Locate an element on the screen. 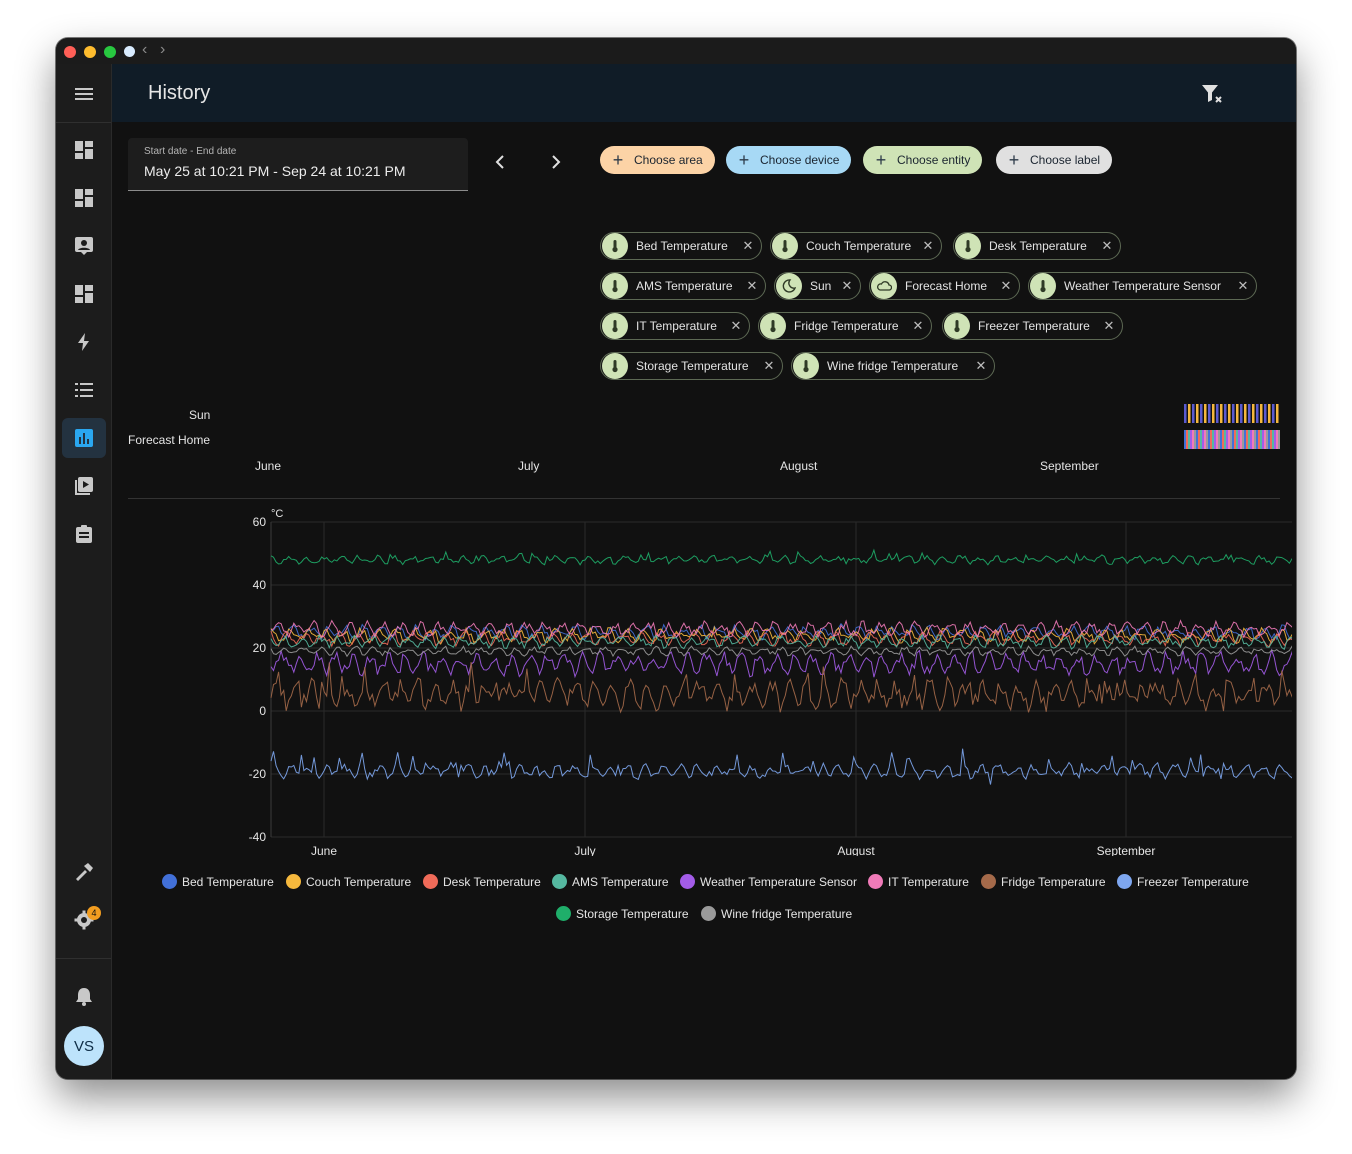  legend-item: Fridge Temperature is located at coordinates (1043, 881).